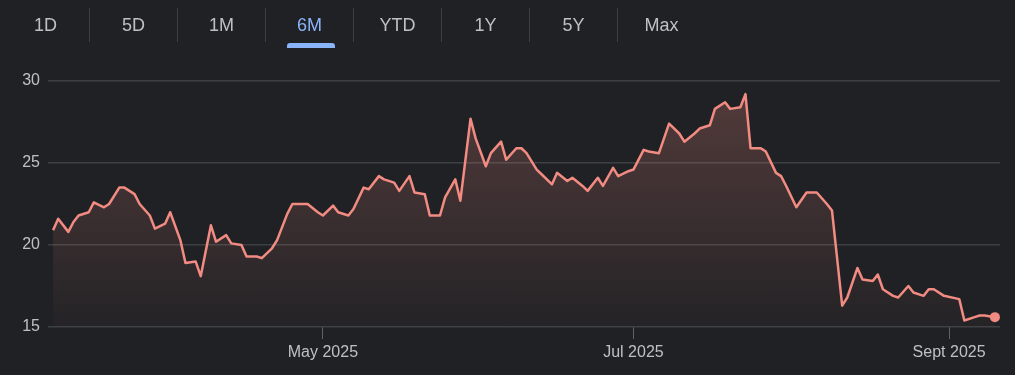 The width and height of the screenshot is (1015, 375). I want to click on y-tick-label: 15, so click(31, 326).